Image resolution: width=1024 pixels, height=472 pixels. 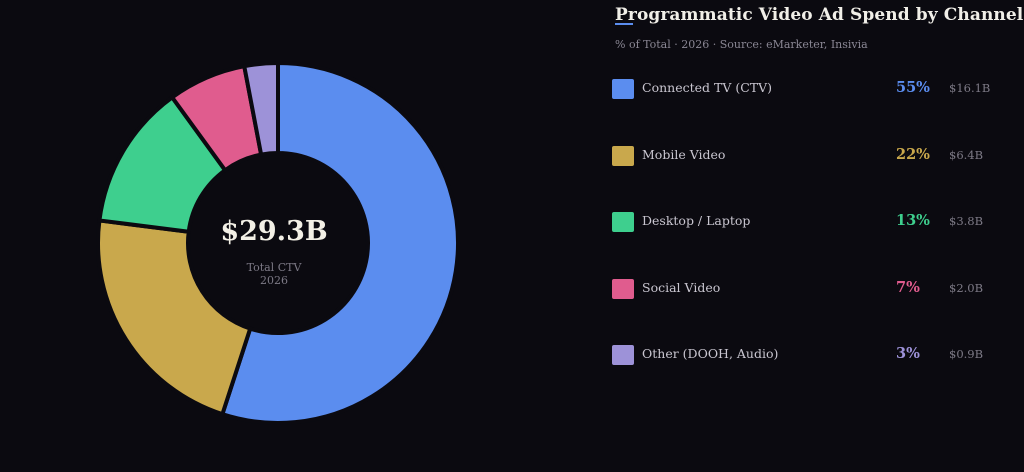 I want to click on legend-percent: 13%, so click(x=913, y=220).